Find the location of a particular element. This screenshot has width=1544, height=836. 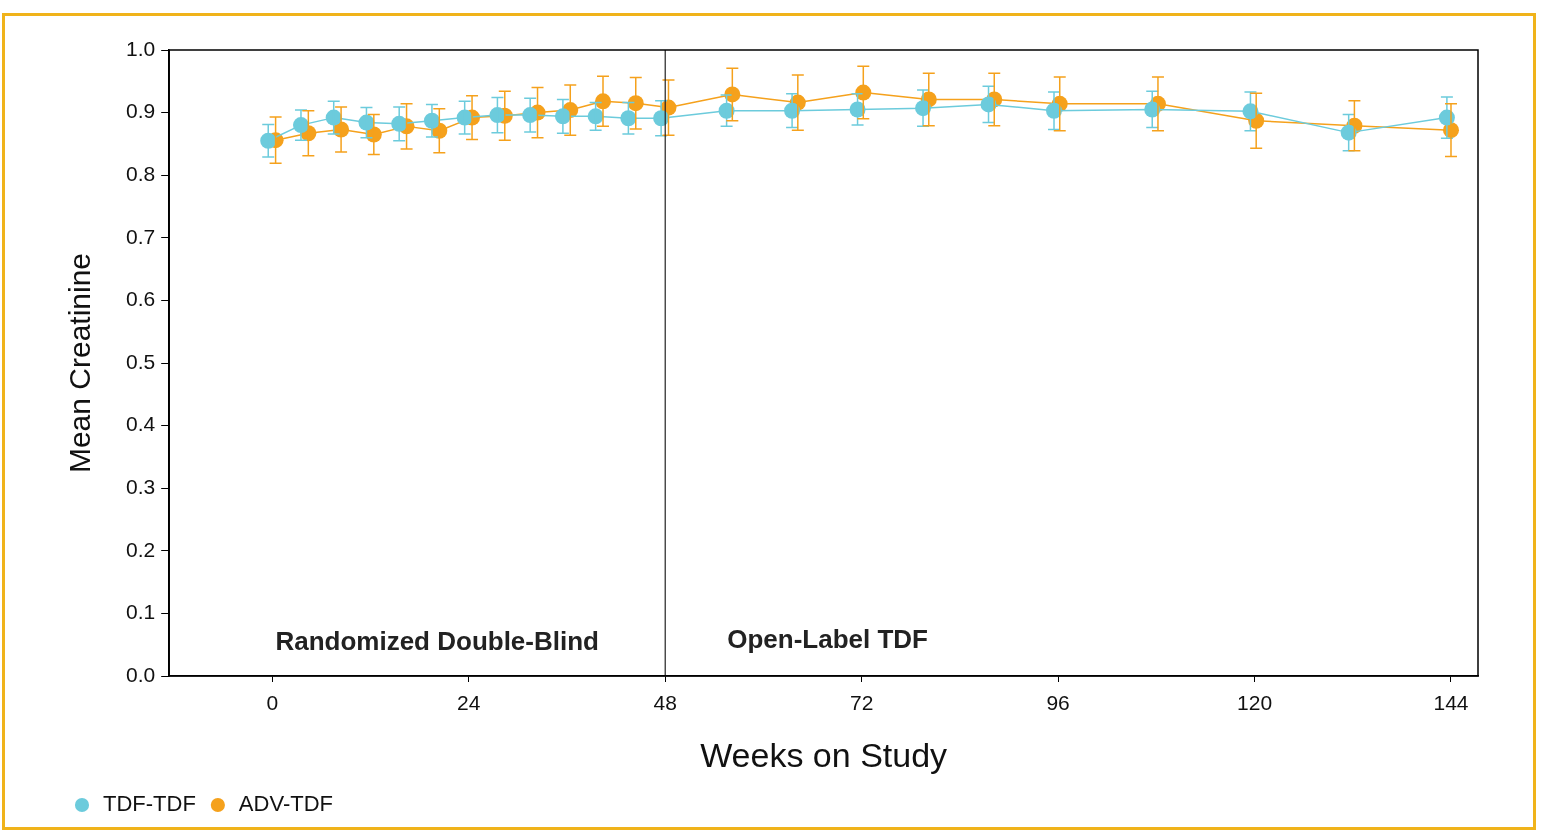

x-tick-label: 0 is located at coordinates (272, 703).